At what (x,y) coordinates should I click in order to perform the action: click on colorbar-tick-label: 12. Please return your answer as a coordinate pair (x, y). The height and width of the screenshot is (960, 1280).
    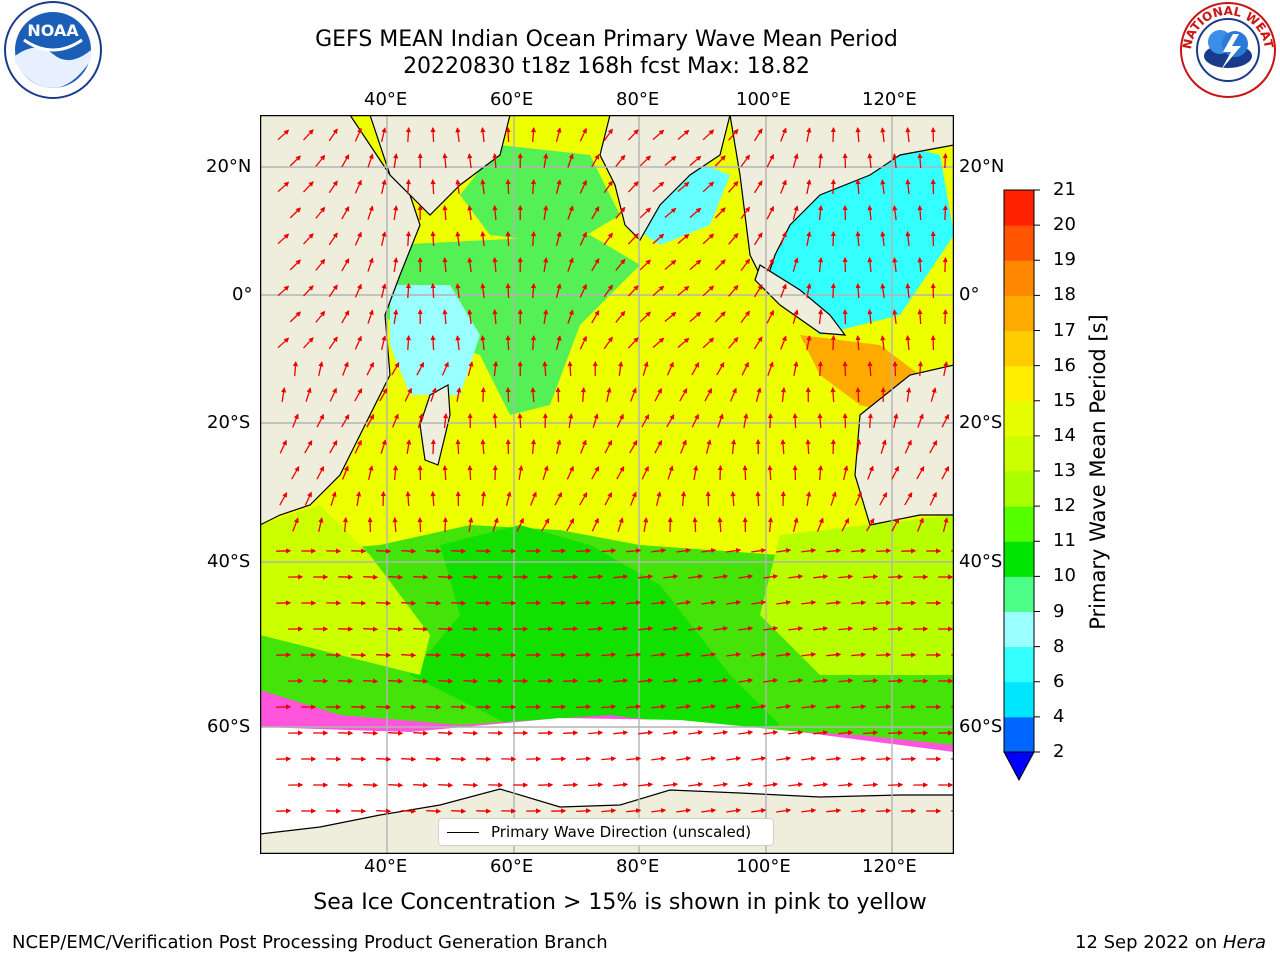
    Looking at the image, I should click on (1064, 506).